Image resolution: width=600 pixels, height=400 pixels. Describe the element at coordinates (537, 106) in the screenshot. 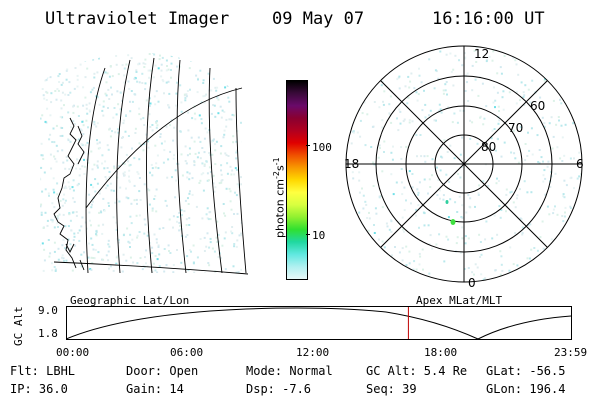

I see `lat-label-60: 60` at that location.